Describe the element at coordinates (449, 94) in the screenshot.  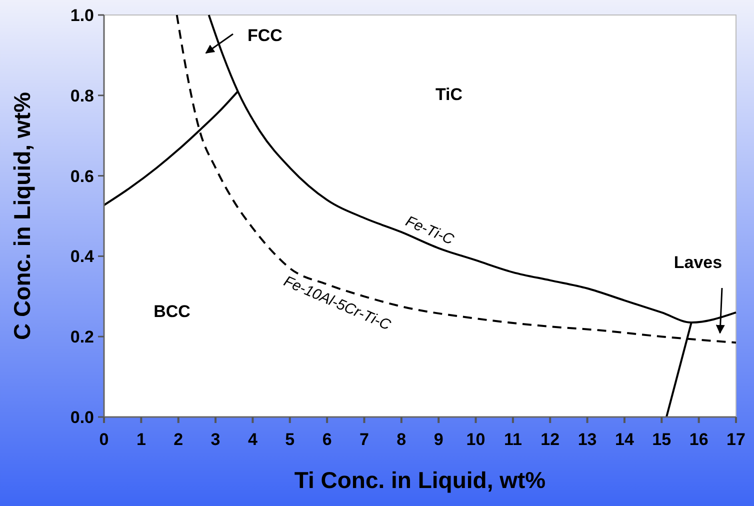
I see `annotation: TiC` at that location.